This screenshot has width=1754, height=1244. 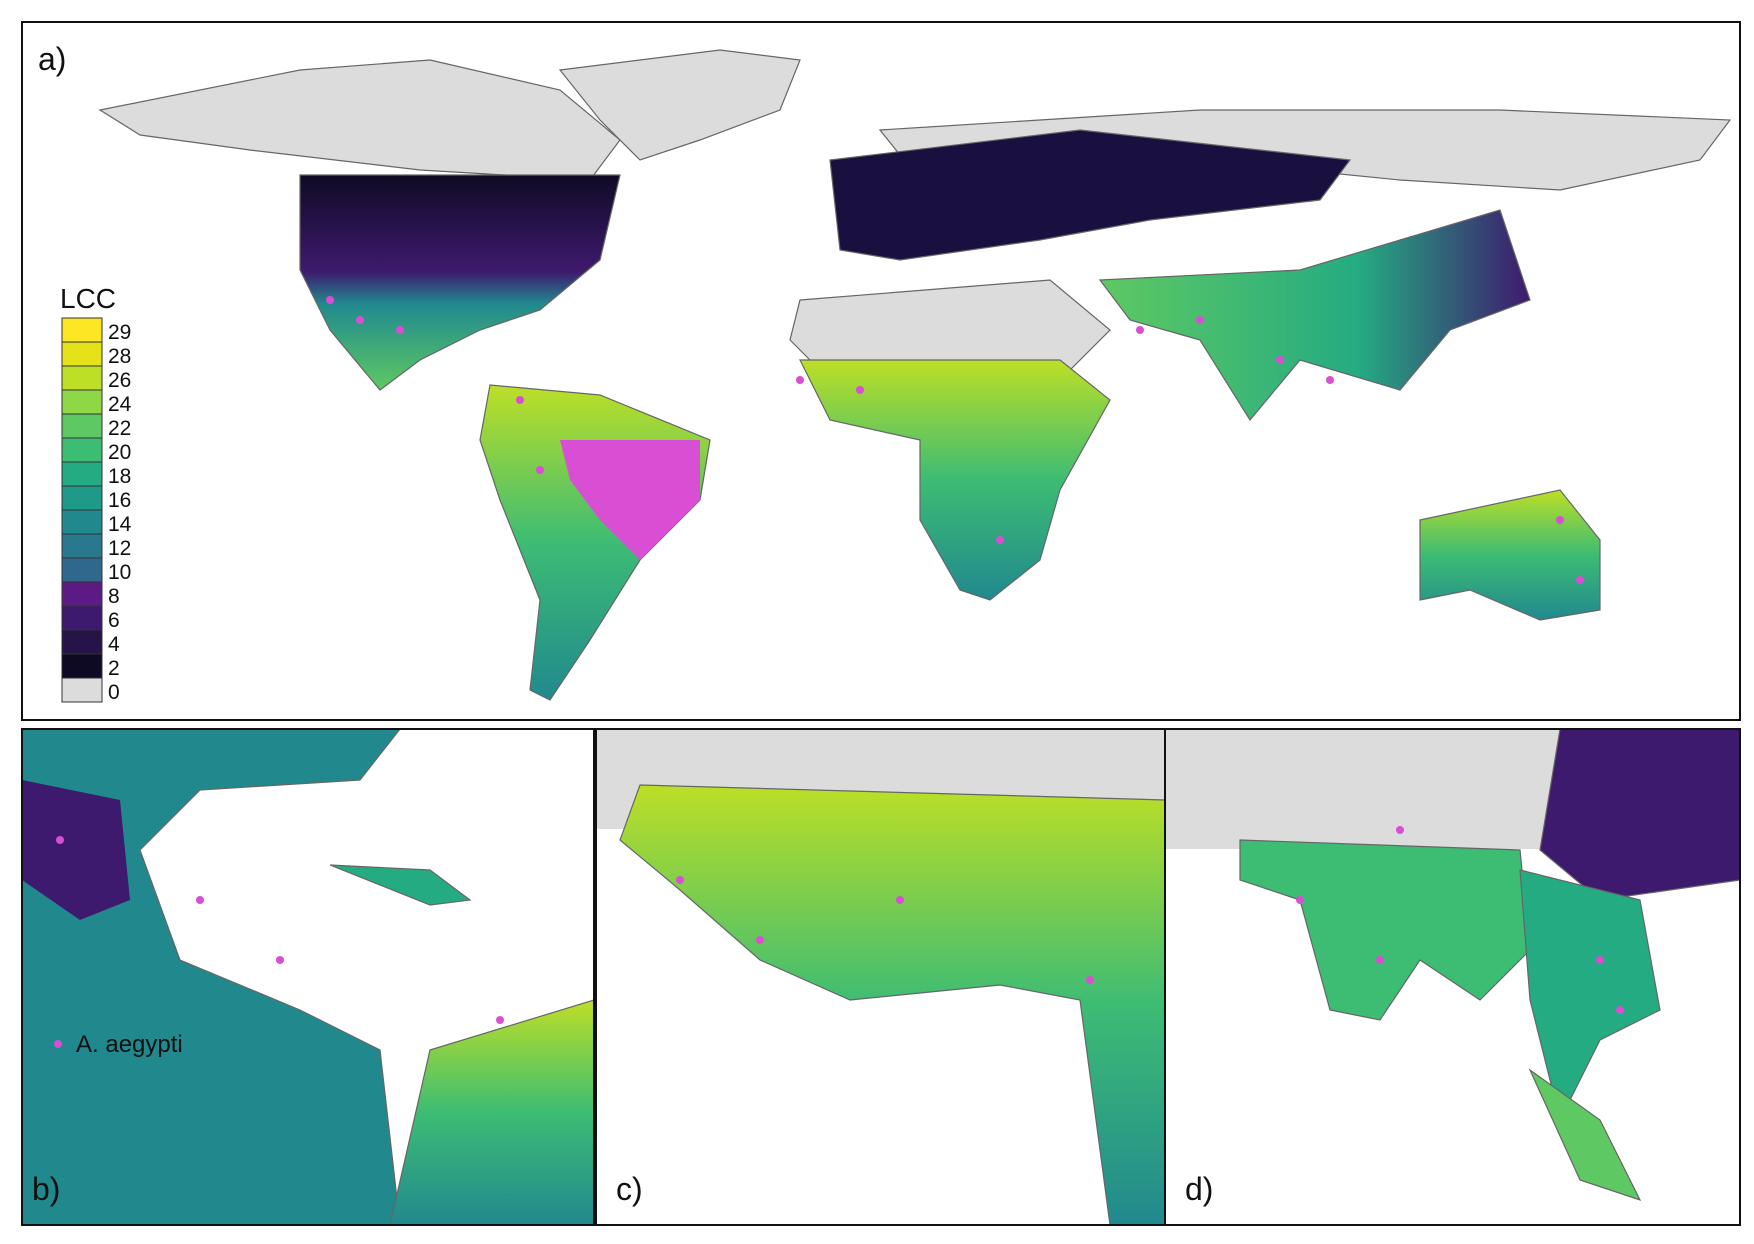 I want to click on land-north-america, so click(x=460, y=282).